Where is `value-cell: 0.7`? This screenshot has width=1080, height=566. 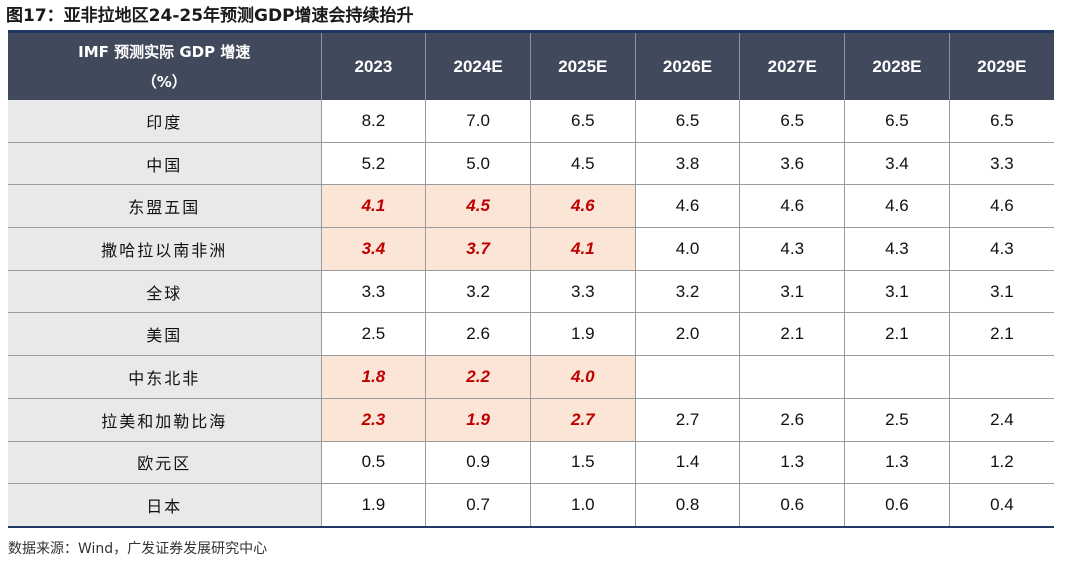 value-cell: 0.7 is located at coordinates (478, 505).